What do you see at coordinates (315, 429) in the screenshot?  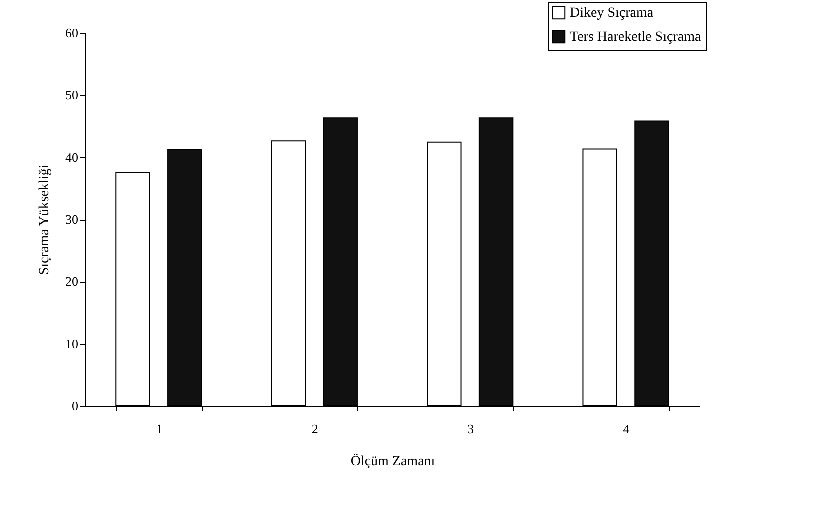 I see `x-tick-label: 2` at bounding box center [315, 429].